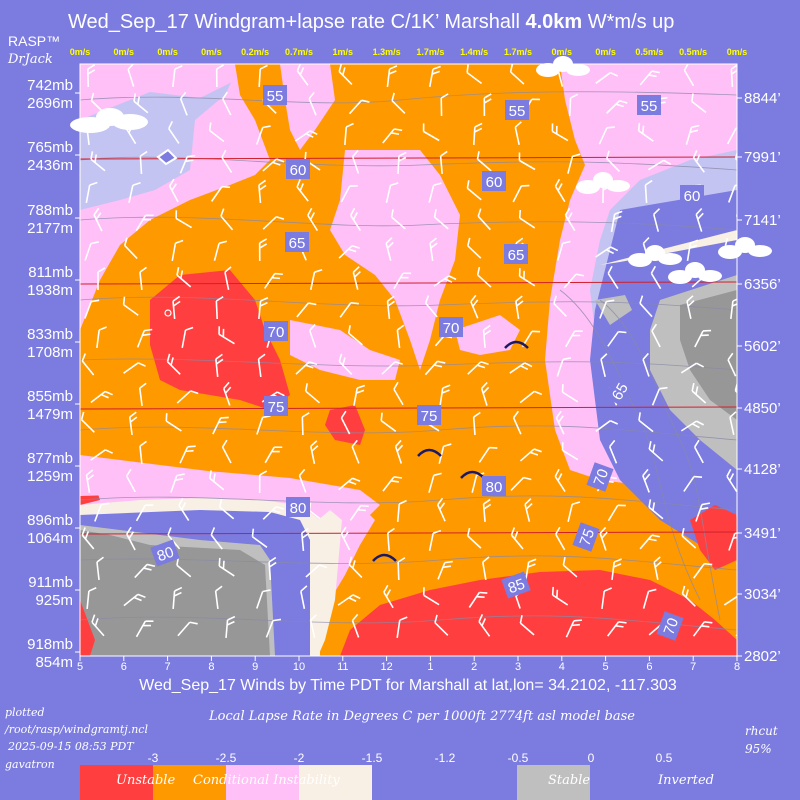 This screenshot has height=800, width=800. What do you see at coordinates (605, 52) in the screenshot?
I see `updraft-value: 0m/s` at bounding box center [605, 52].